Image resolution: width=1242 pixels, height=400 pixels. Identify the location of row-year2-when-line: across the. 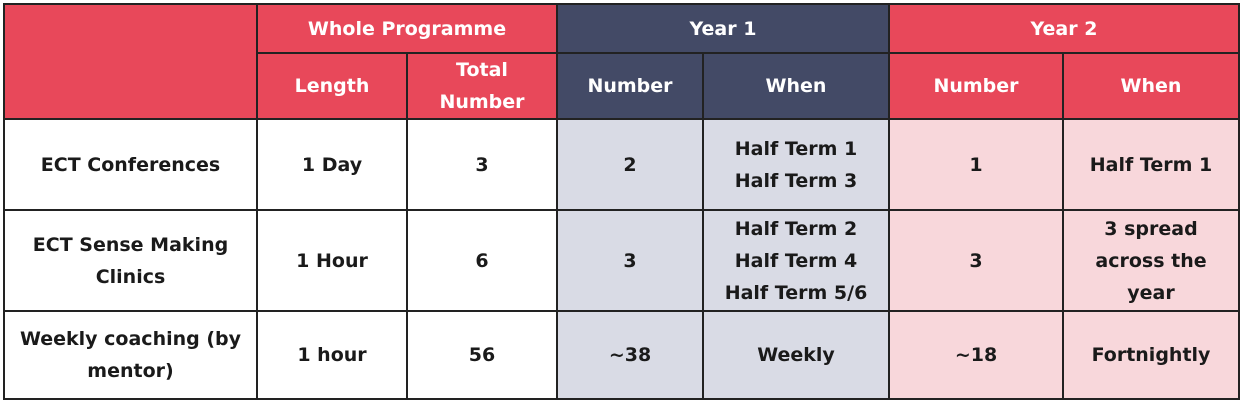
(1151, 260).